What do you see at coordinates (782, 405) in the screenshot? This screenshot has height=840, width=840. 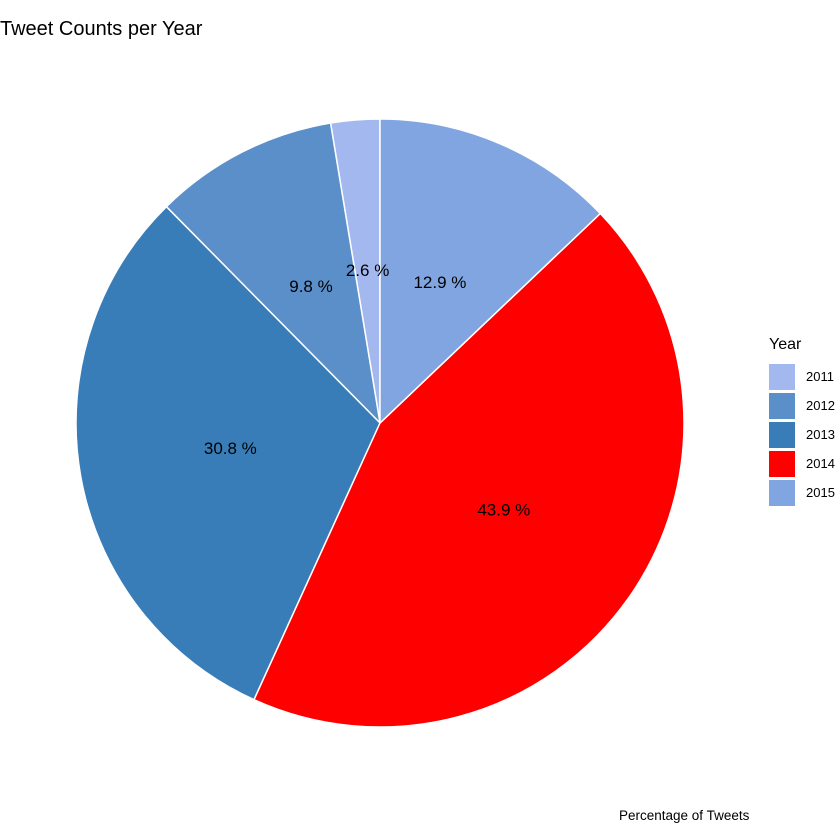 I see `legend-swatch-2012` at bounding box center [782, 405].